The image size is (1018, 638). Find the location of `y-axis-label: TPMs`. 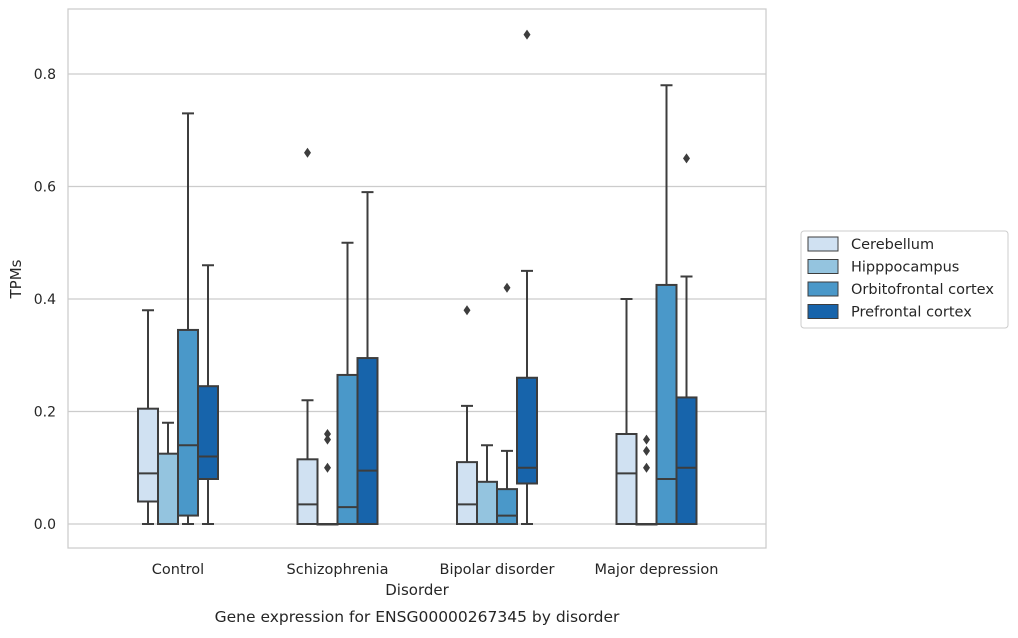

y-axis-label: TPMs is located at coordinates (16, 279).